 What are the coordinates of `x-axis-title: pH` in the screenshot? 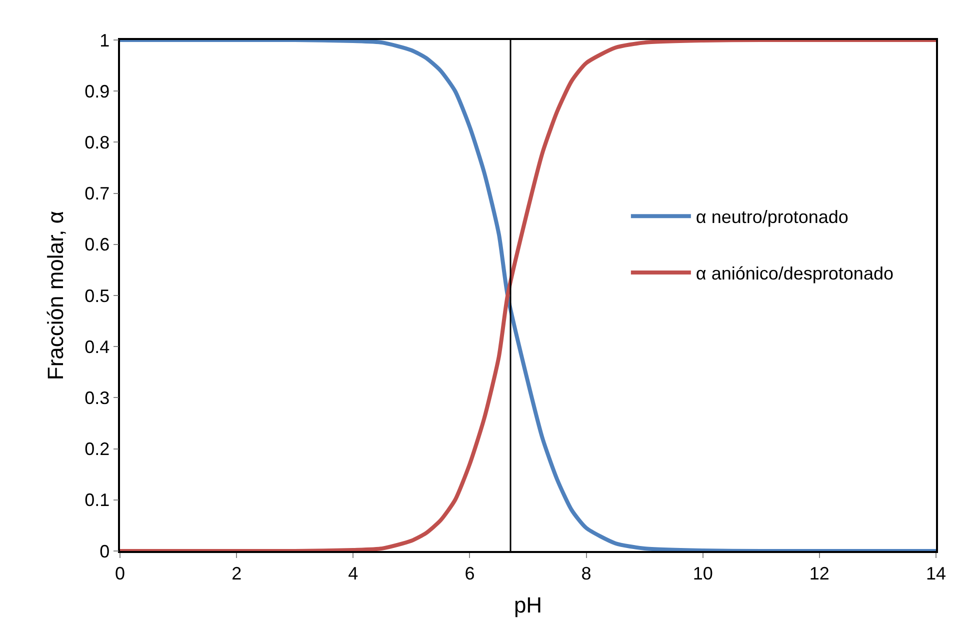 It's located at (528, 605).